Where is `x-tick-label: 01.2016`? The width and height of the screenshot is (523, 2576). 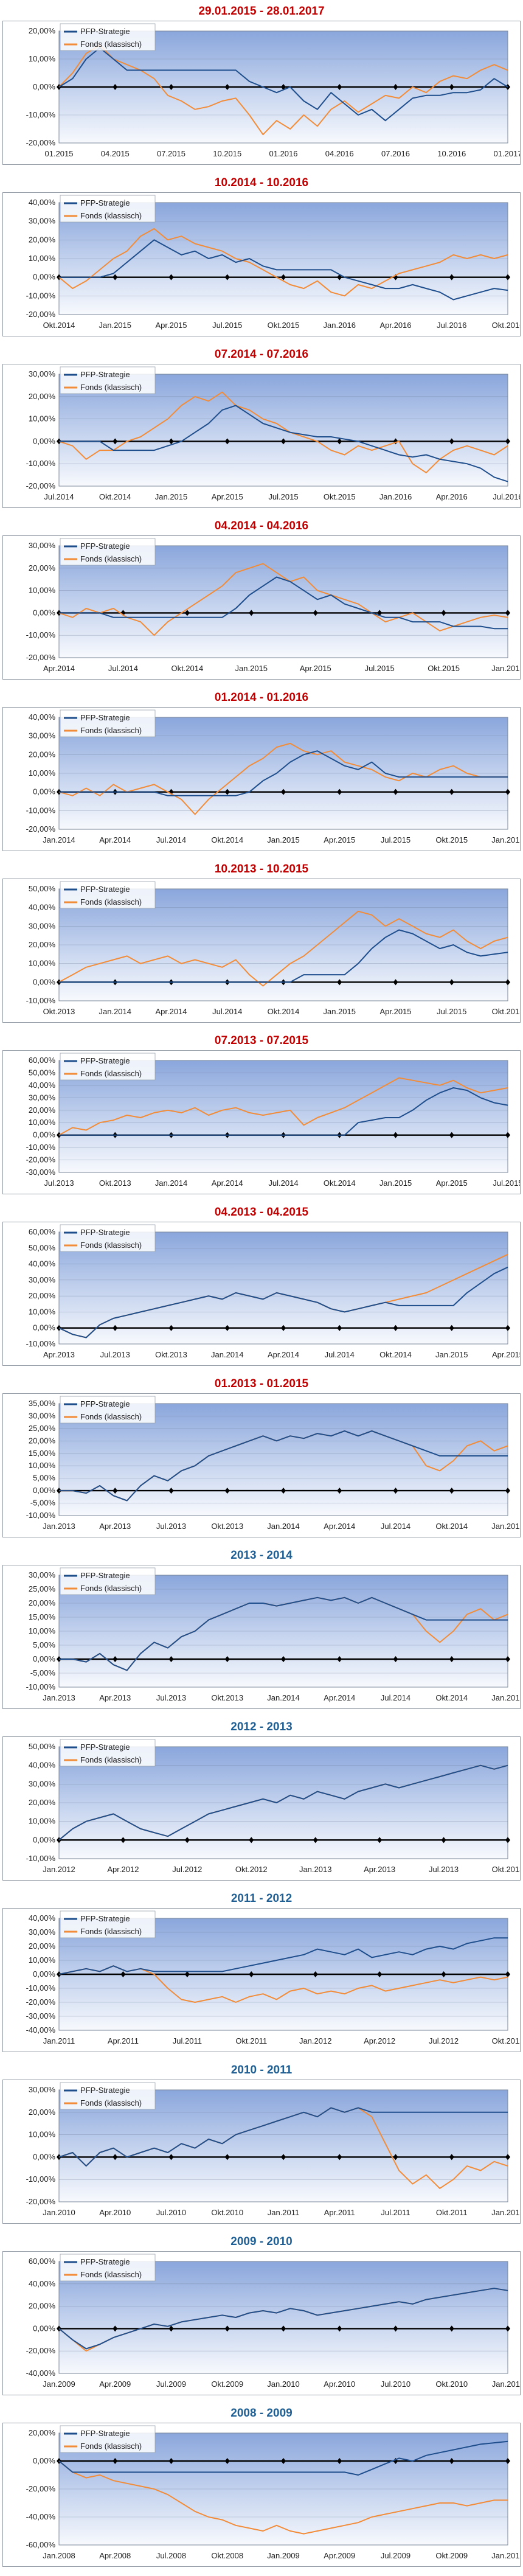
x-tick-label: 01.2016 is located at coordinates (283, 153).